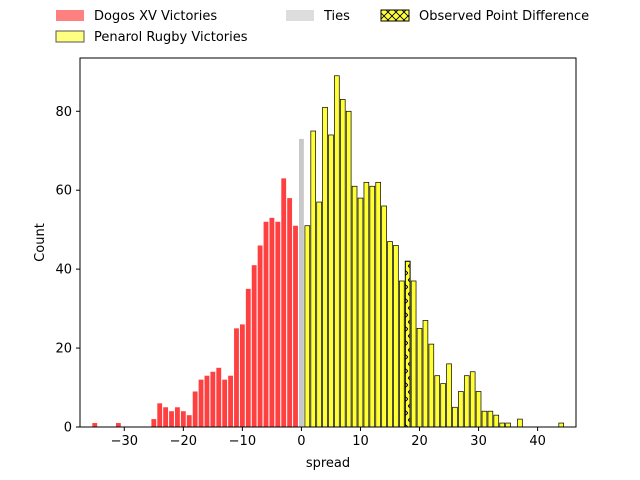 The height and width of the screenshot is (480, 640). Describe the element at coordinates (328, 463) in the screenshot. I see `x-axis-label: spread` at that location.